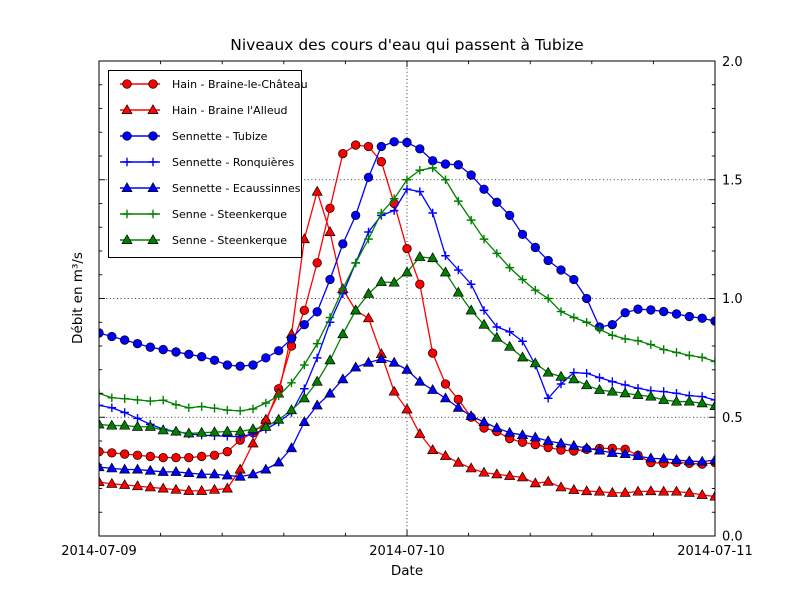  I want to click on y-tick-label: 0.0, so click(732, 537).